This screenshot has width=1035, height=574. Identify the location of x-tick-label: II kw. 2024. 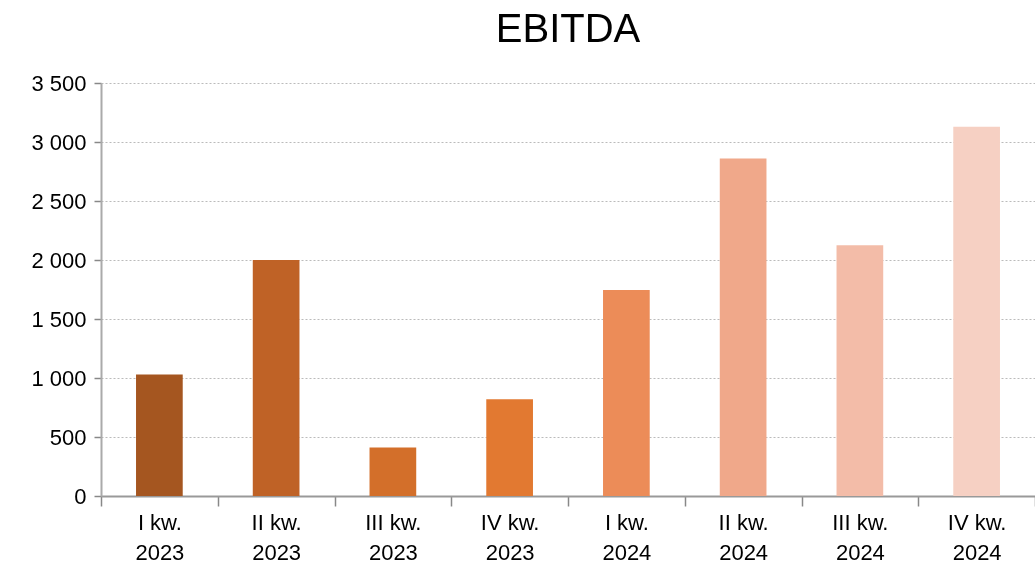
(743, 537).